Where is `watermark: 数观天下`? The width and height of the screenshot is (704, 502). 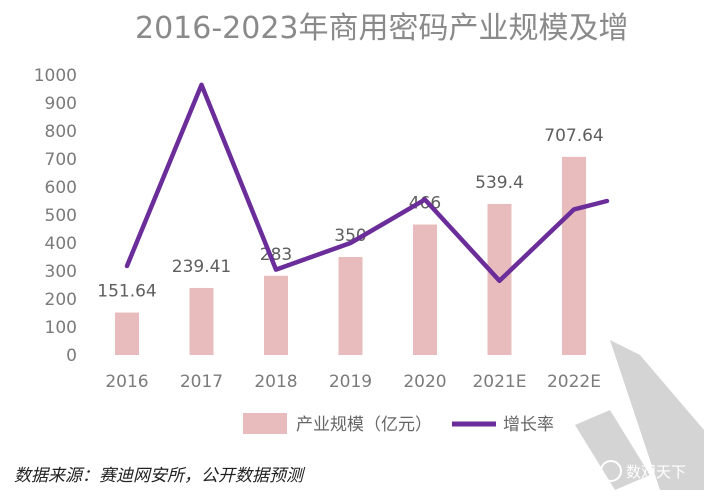
watermark: 数观天下 is located at coordinates (643, 471).